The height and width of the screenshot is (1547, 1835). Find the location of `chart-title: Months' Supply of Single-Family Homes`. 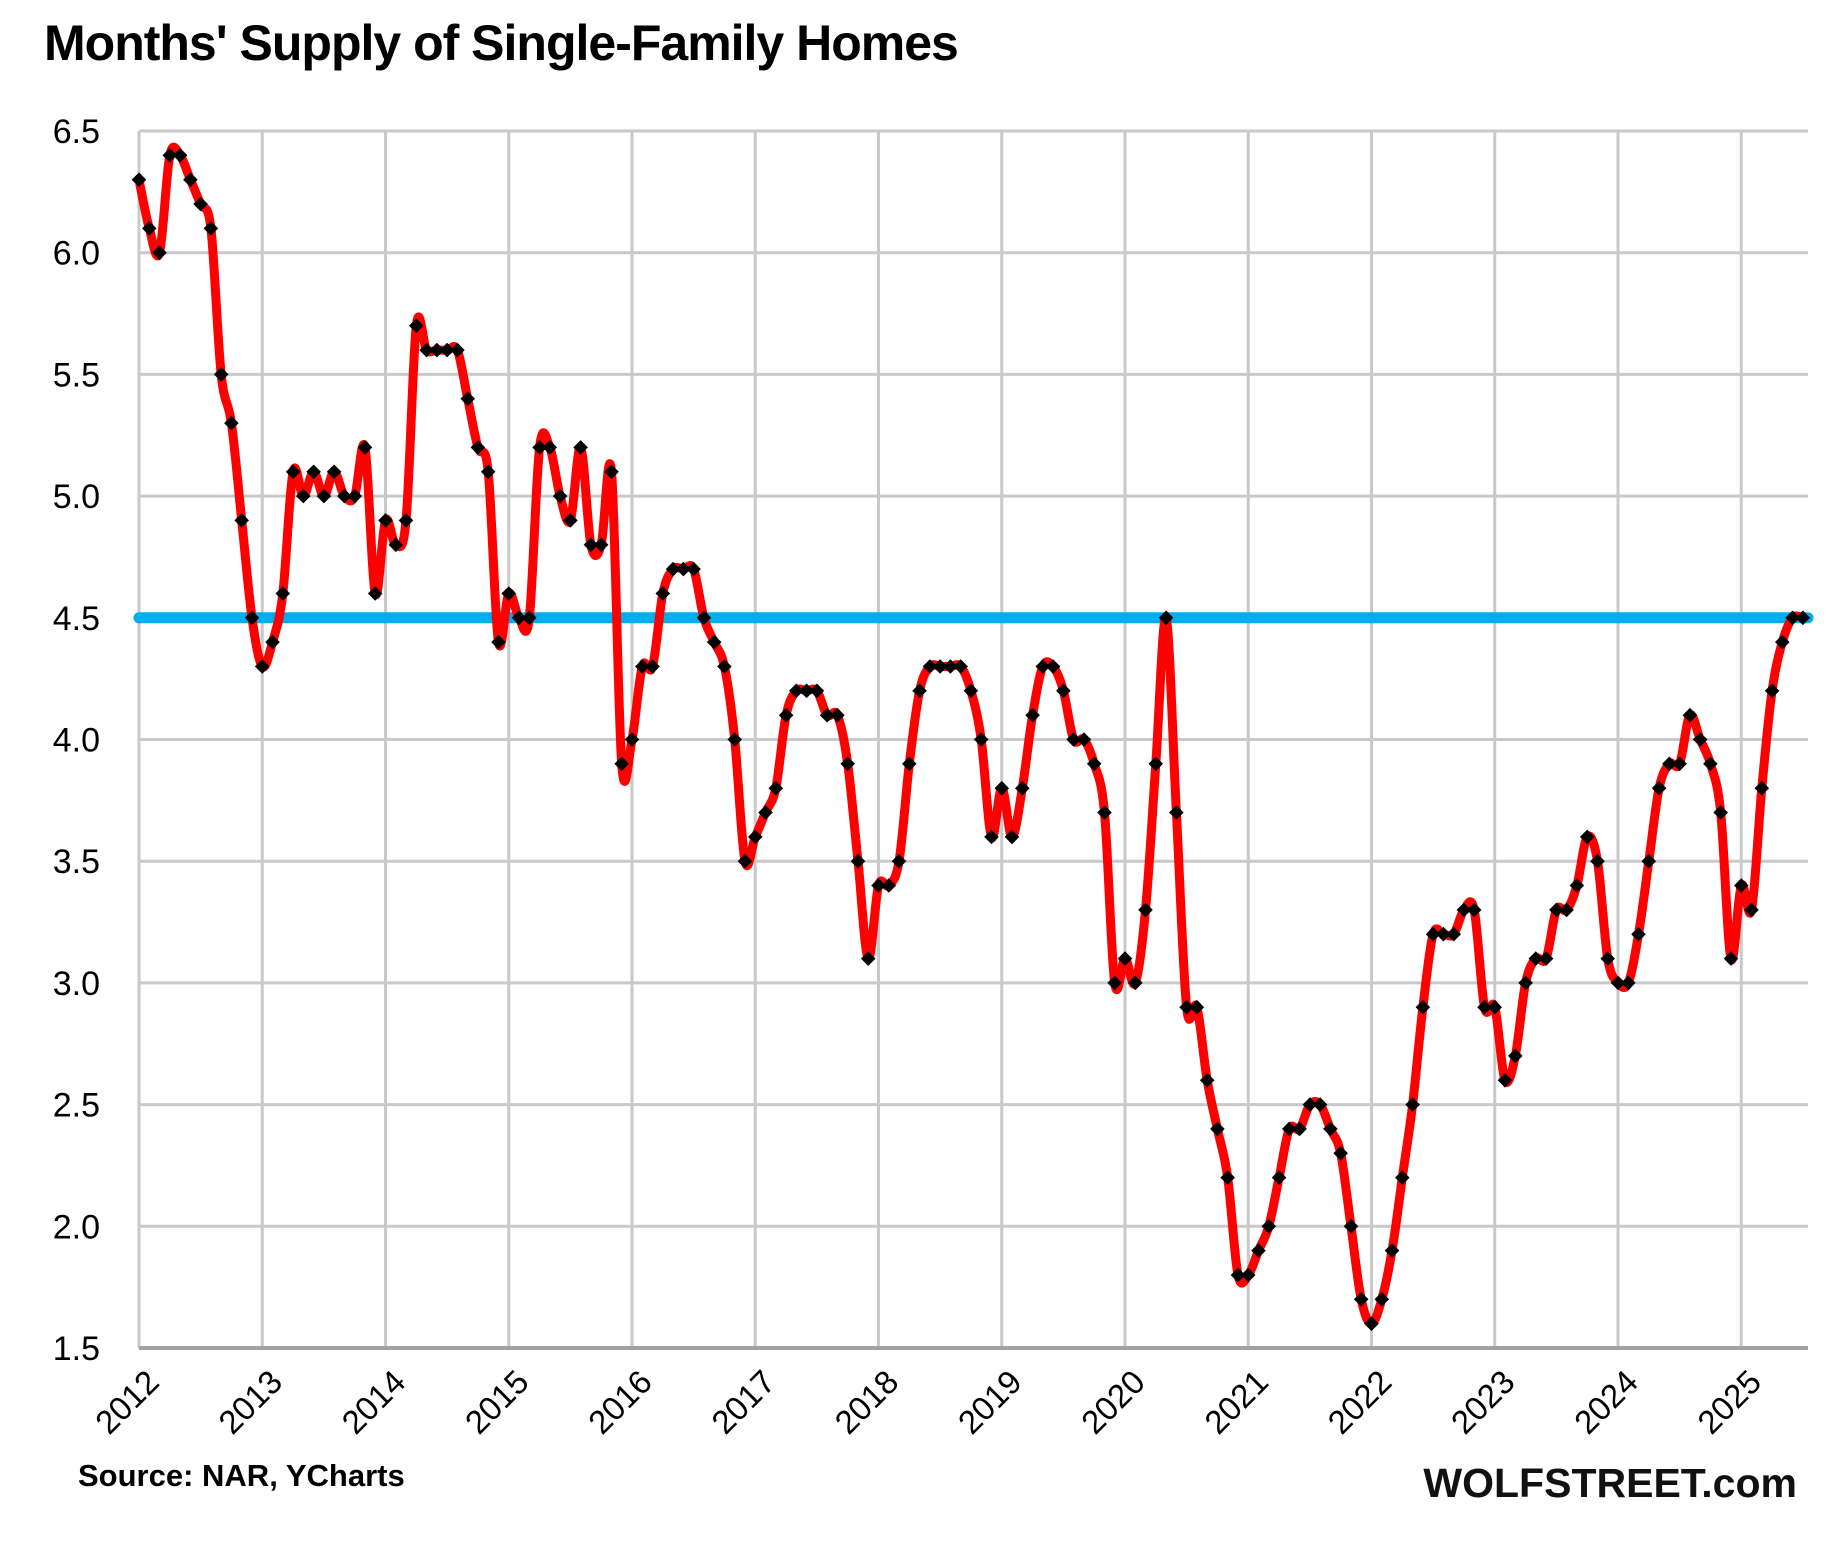

chart-title: Months' Supply of Single-Family Homes is located at coordinates (501, 43).